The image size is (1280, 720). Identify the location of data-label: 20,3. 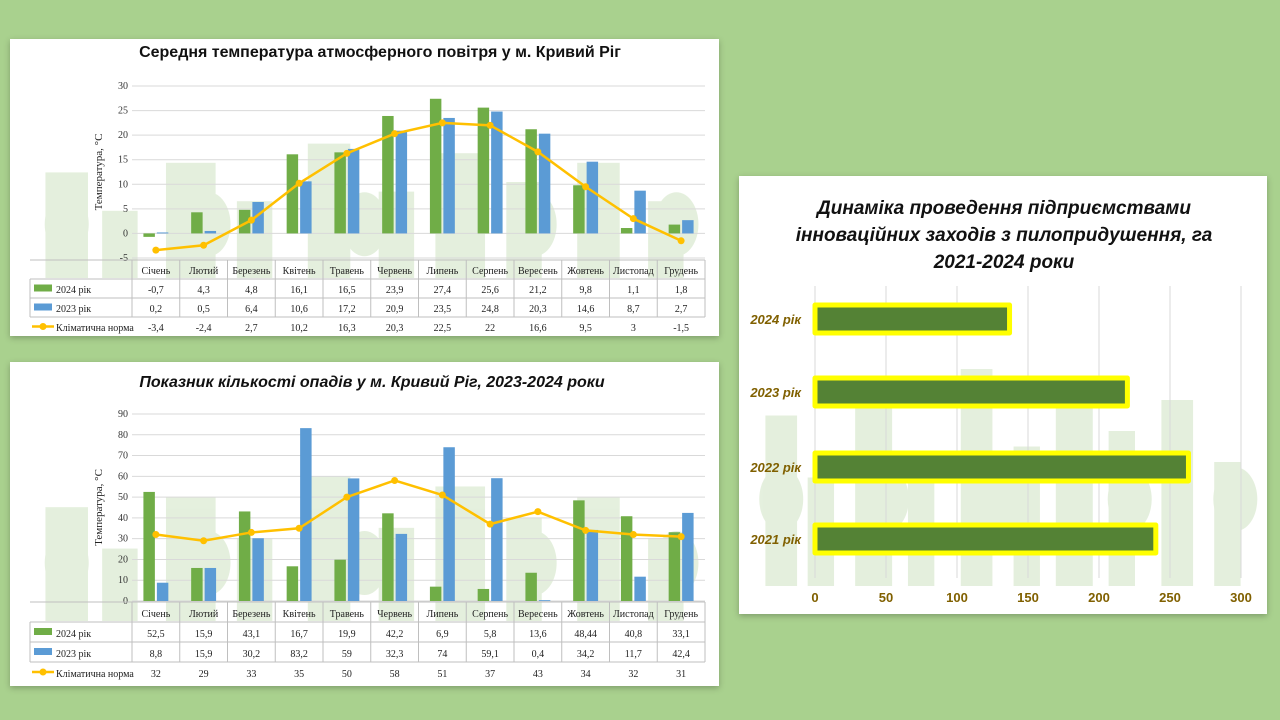
(538, 309).